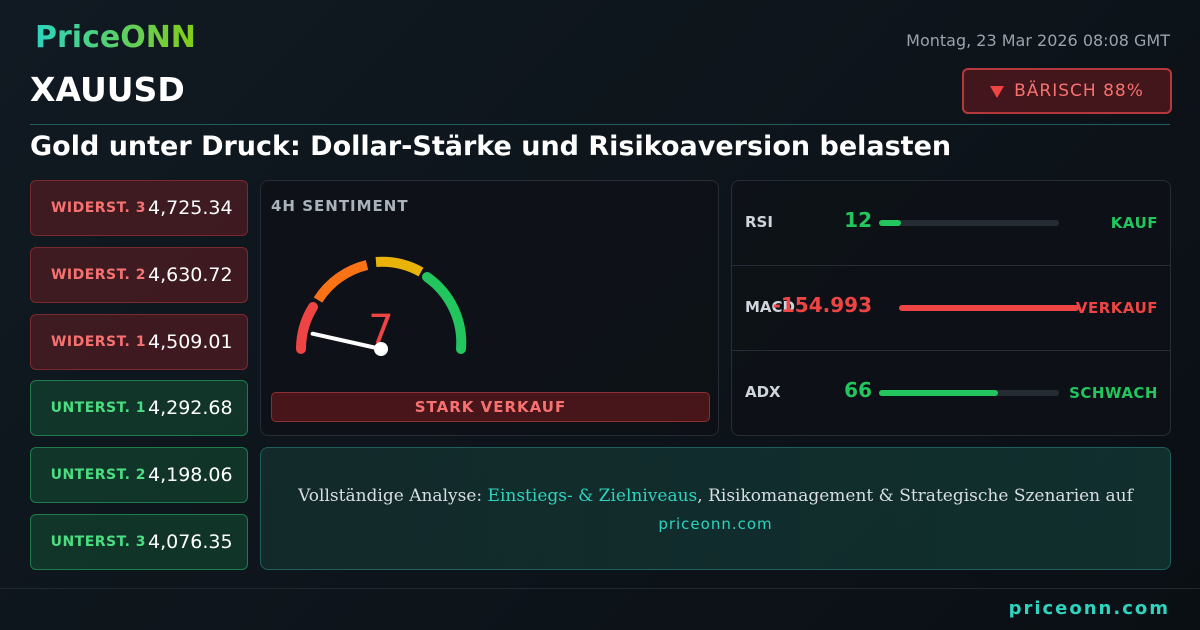 The image size is (1200, 630). Describe the element at coordinates (1089, 608) in the screenshot. I see `brand: priceonn.com` at that location.